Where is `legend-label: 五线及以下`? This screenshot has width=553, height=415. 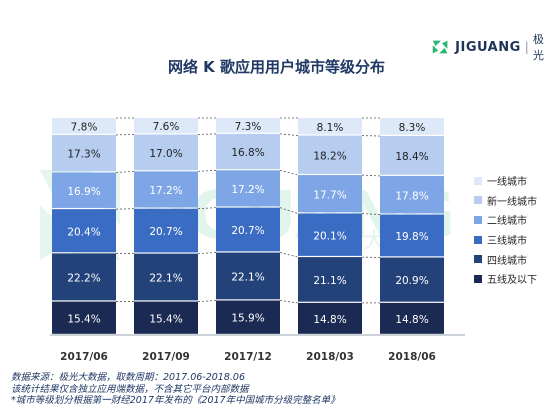
legend-label: 五线及以下 is located at coordinates (512, 281).